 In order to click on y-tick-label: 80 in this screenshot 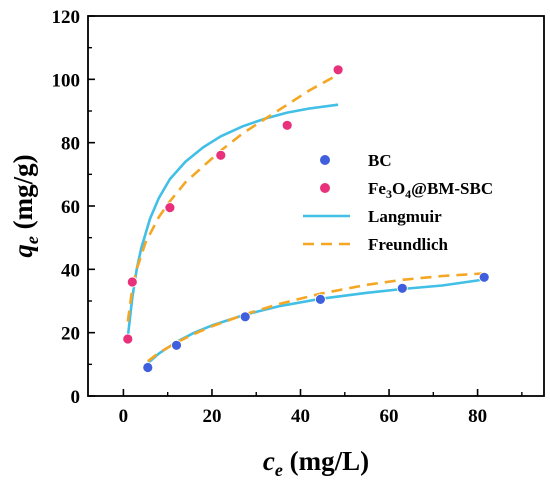, I will do `click(70, 144)`.